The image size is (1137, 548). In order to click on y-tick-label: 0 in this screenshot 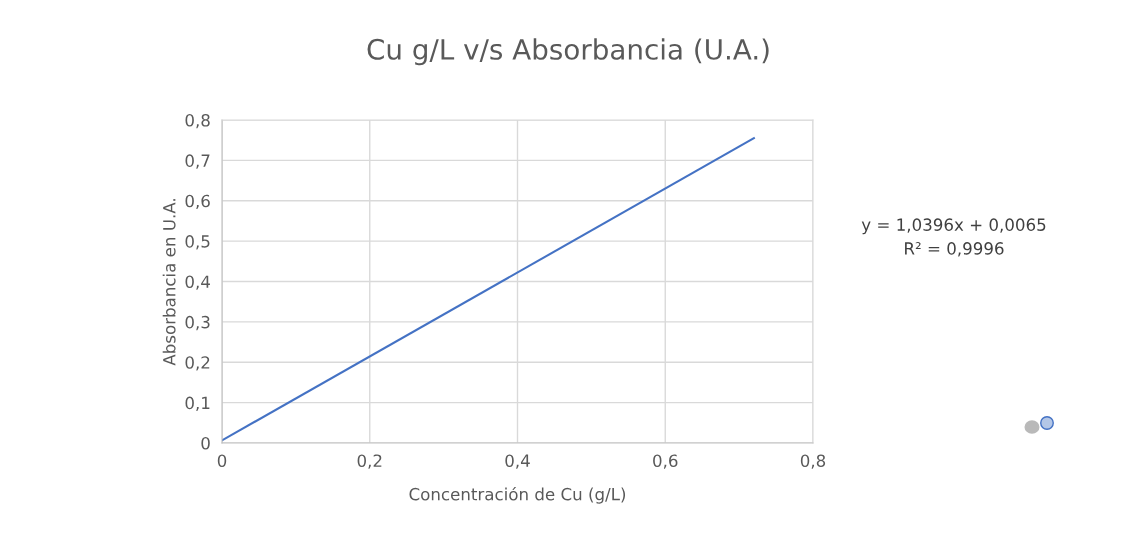, I will do `click(205, 443)`.